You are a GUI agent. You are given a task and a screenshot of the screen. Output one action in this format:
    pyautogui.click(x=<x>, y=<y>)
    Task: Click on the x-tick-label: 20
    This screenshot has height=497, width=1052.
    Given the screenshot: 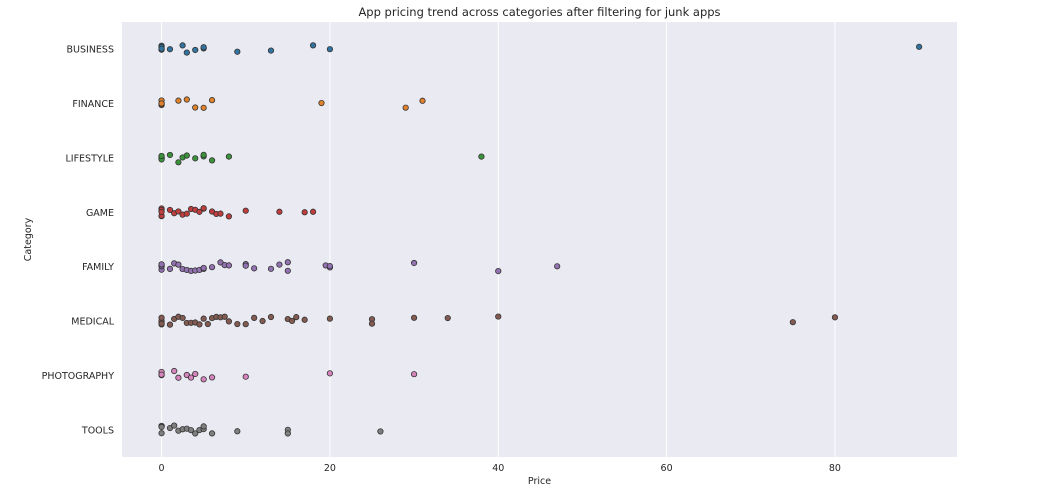 What is the action you would take?
    pyautogui.click(x=330, y=468)
    